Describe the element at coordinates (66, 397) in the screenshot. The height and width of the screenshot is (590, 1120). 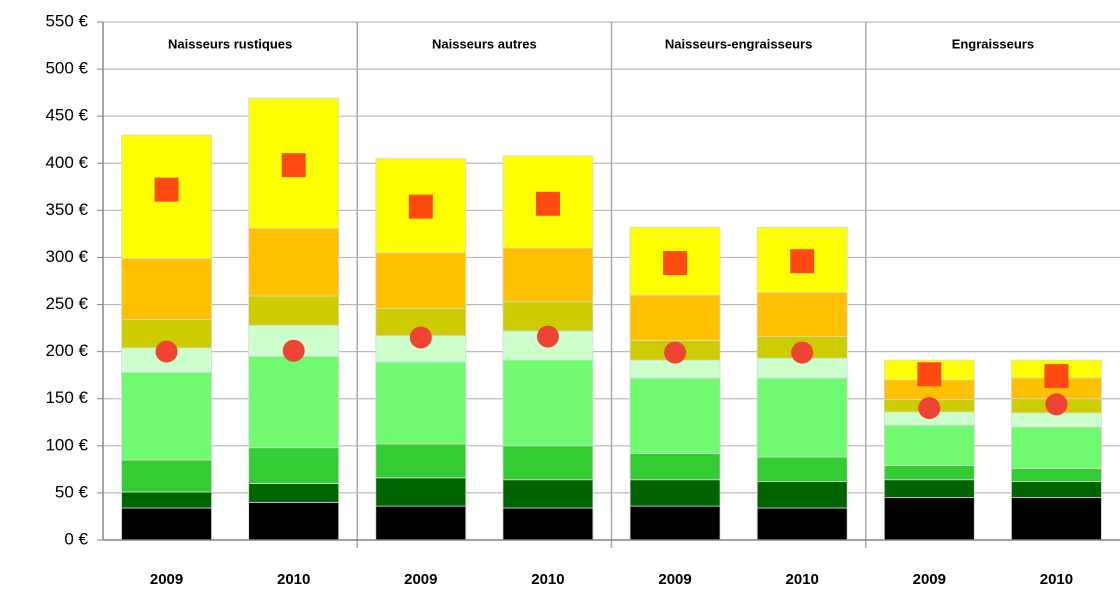
I see `y-tick-label: 150 €` at that location.